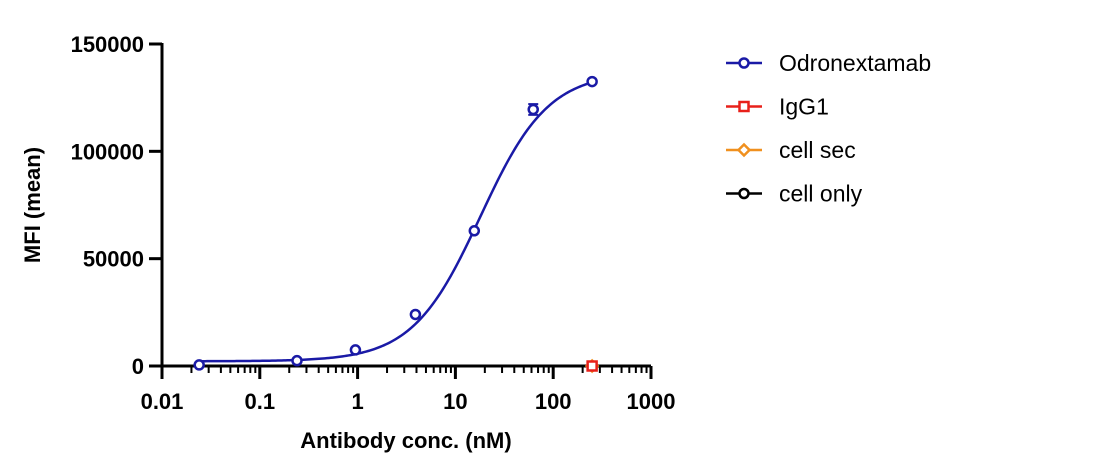 The image size is (1093, 472). I want to click on legend-label: Odronextamab, so click(855, 63).